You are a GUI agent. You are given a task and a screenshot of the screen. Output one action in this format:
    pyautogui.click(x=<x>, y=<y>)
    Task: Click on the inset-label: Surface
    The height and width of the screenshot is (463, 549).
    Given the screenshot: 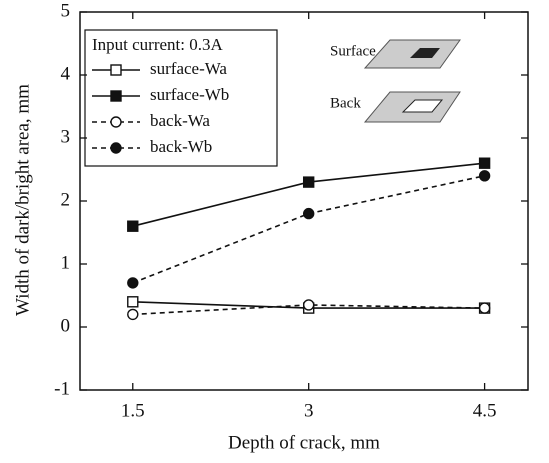 What is the action you would take?
    pyautogui.click(x=353, y=51)
    